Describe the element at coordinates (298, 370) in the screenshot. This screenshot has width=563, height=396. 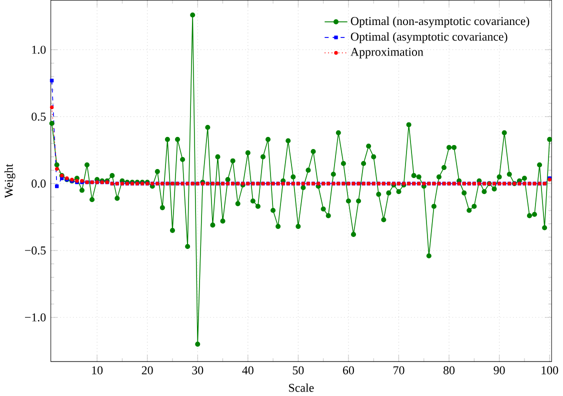
I see `x-tick-label: 50` at that location.